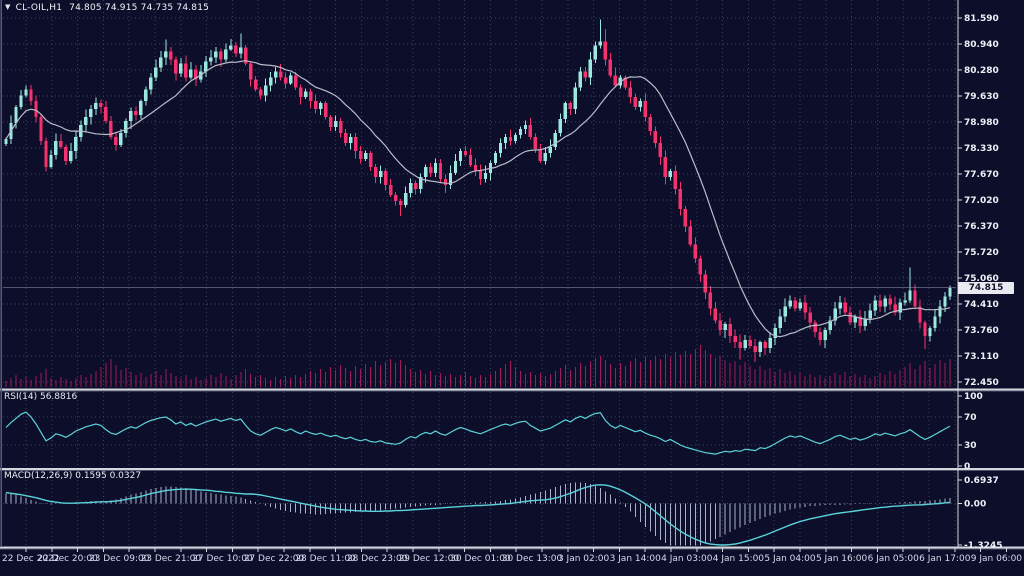 The image size is (1024, 576). I want to click on rsi-axis-label: 100, so click(973, 397).